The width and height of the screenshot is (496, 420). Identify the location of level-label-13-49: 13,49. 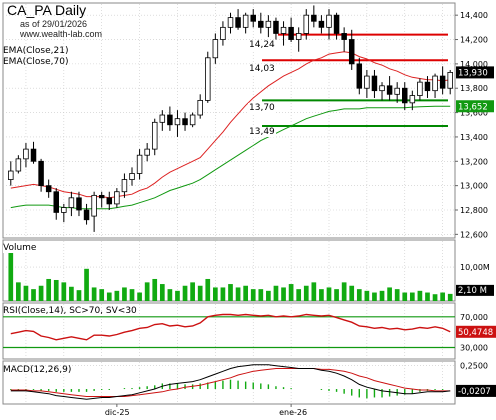
(262, 132).